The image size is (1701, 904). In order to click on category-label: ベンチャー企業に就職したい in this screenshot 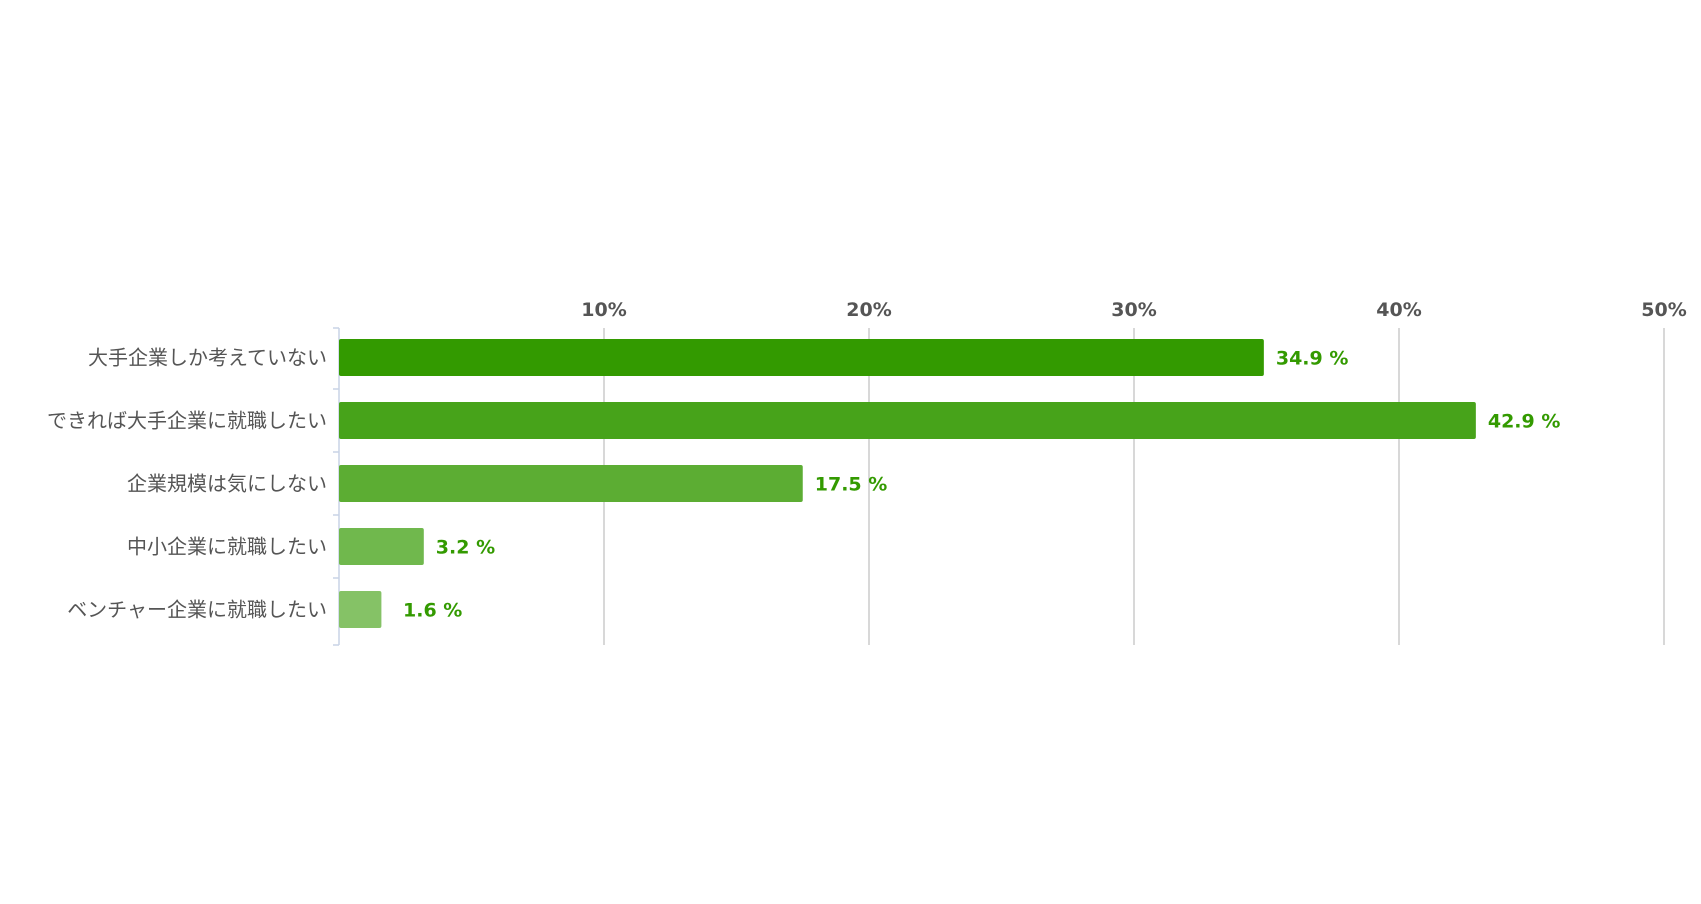, I will do `click(197, 610)`.